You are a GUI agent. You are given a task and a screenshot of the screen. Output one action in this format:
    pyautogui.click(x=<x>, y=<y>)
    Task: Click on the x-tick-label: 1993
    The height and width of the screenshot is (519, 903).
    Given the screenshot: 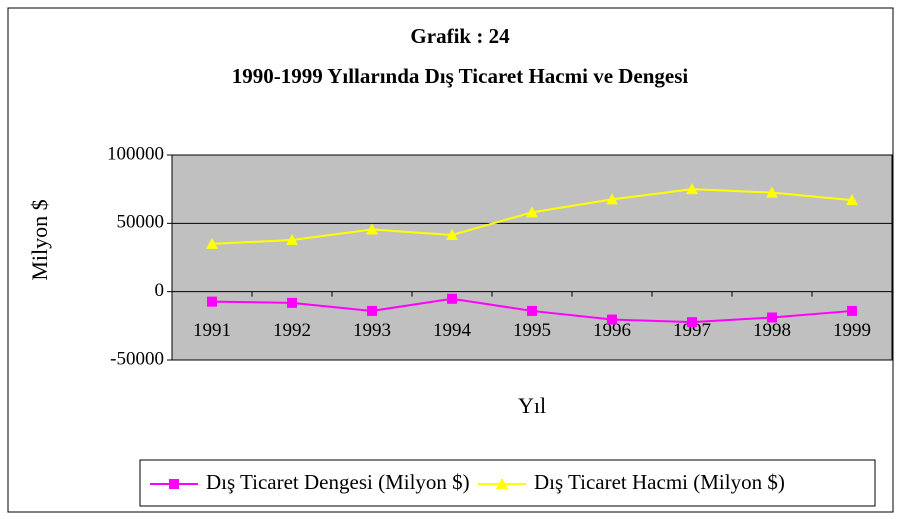 What is the action you would take?
    pyautogui.click(x=372, y=330)
    